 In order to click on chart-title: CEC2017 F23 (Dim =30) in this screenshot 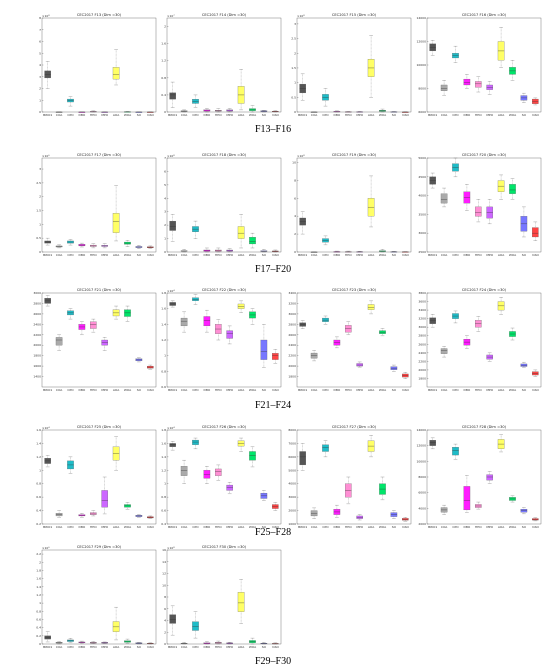, I will do `click(354, 290)`.